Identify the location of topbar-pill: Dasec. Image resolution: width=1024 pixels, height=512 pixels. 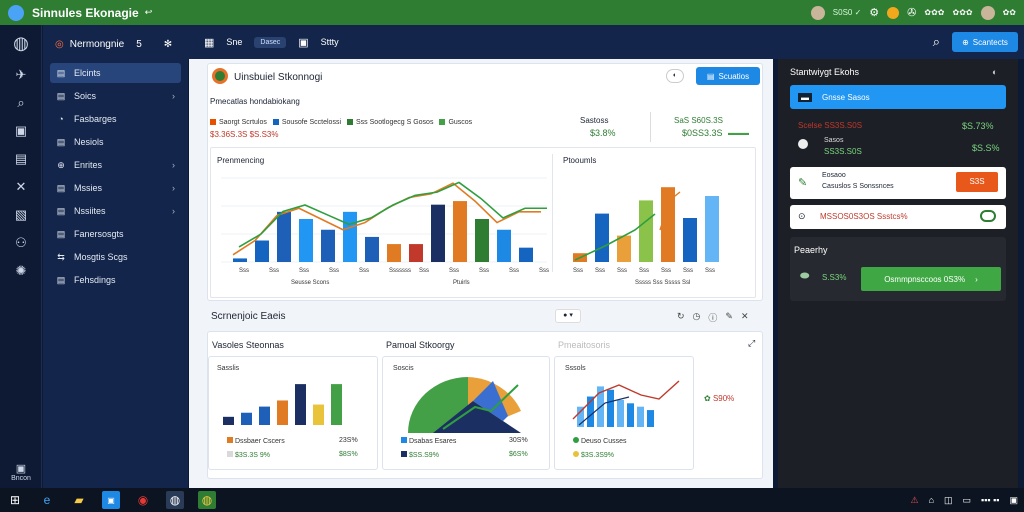
(270, 42).